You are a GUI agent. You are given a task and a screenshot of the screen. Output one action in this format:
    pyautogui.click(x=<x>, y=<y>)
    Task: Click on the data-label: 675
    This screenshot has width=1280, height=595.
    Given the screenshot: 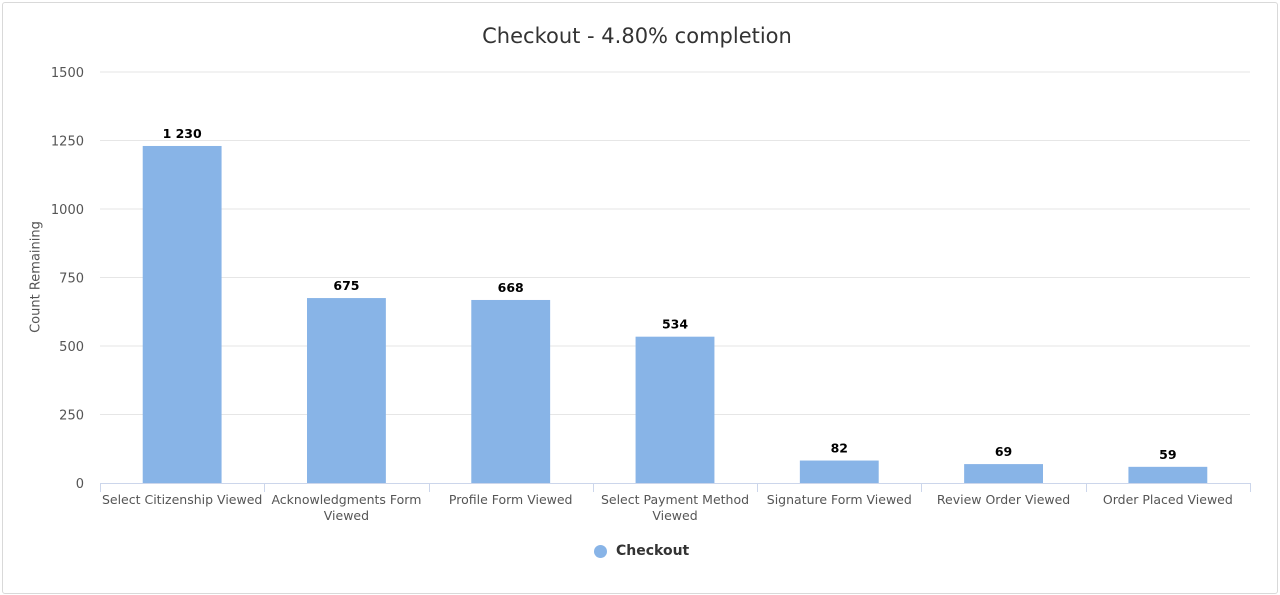 What is the action you would take?
    pyautogui.click(x=346, y=285)
    